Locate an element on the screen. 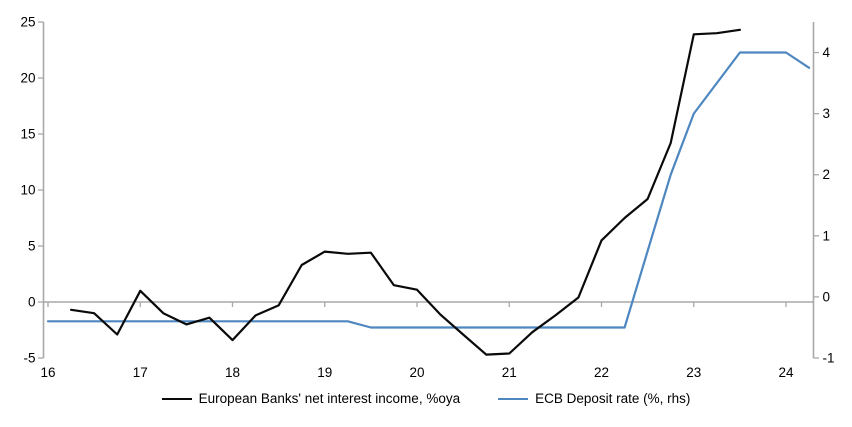 This screenshot has width=852, height=427. left-axis-tick-label: 5 is located at coordinates (32, 246).